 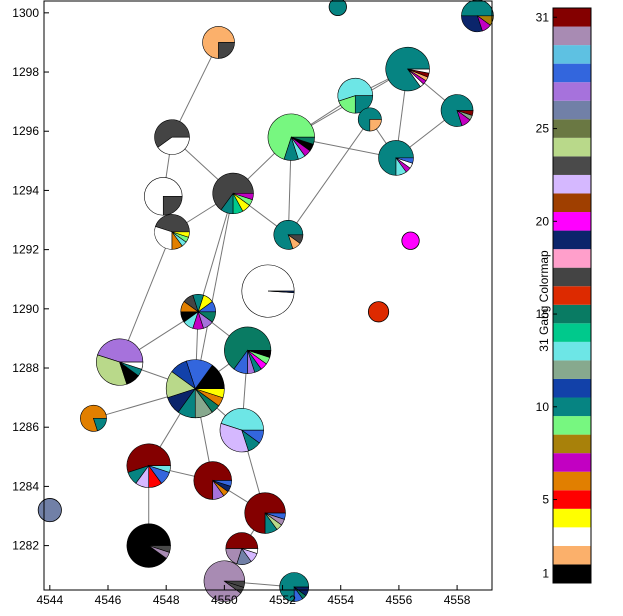 What do you see at coordinates (543, 17) in the screenshot?
I see `colorbar-tick-label: 31` at bounding box center [543, 17].